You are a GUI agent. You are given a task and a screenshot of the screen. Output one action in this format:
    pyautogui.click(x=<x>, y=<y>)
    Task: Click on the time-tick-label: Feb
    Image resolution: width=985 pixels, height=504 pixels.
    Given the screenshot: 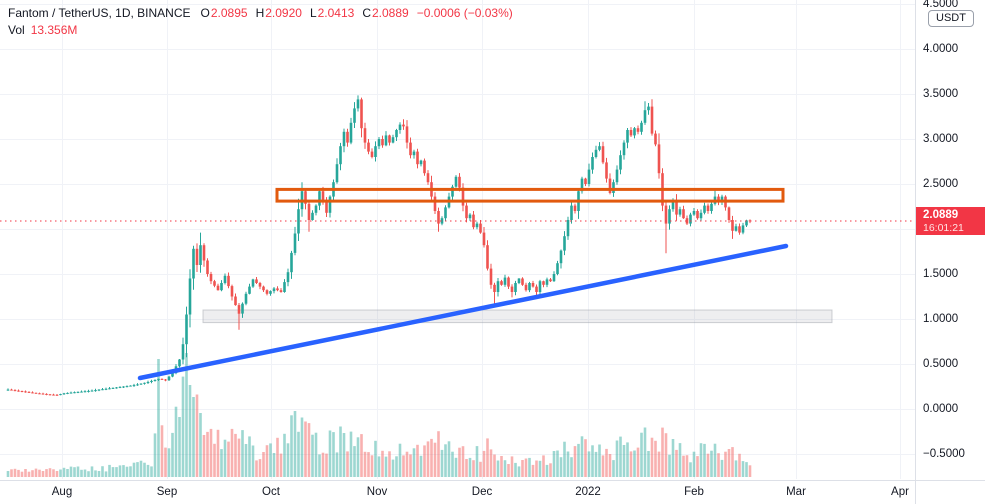 What is the action you would take?
    pyautogui.click(x=694, y=492)
    